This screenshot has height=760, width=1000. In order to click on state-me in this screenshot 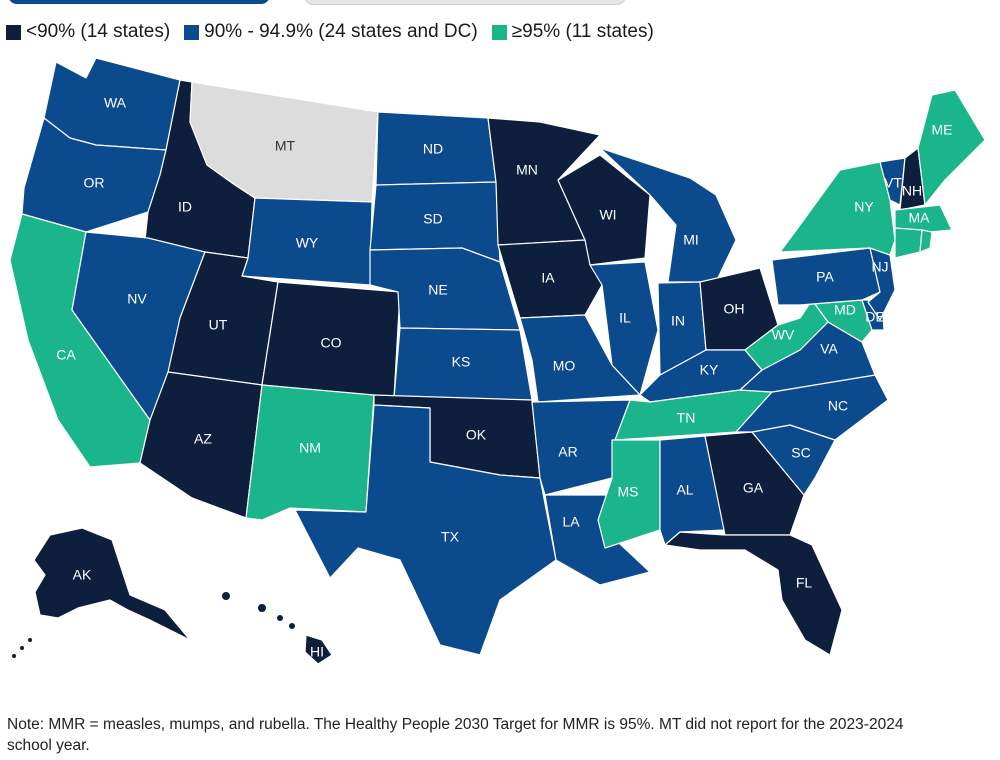, I will do `click(951, 147)`.